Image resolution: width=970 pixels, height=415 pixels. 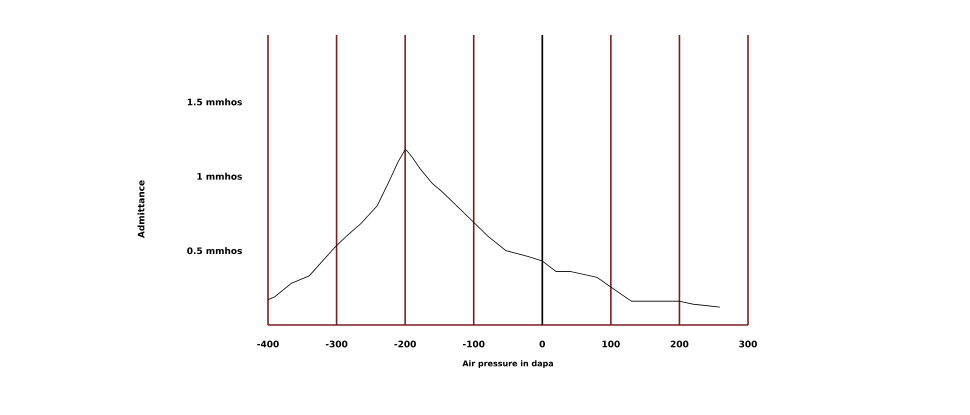 I want to click on y-axis-title: Admittance, so click(x=141, y=209).